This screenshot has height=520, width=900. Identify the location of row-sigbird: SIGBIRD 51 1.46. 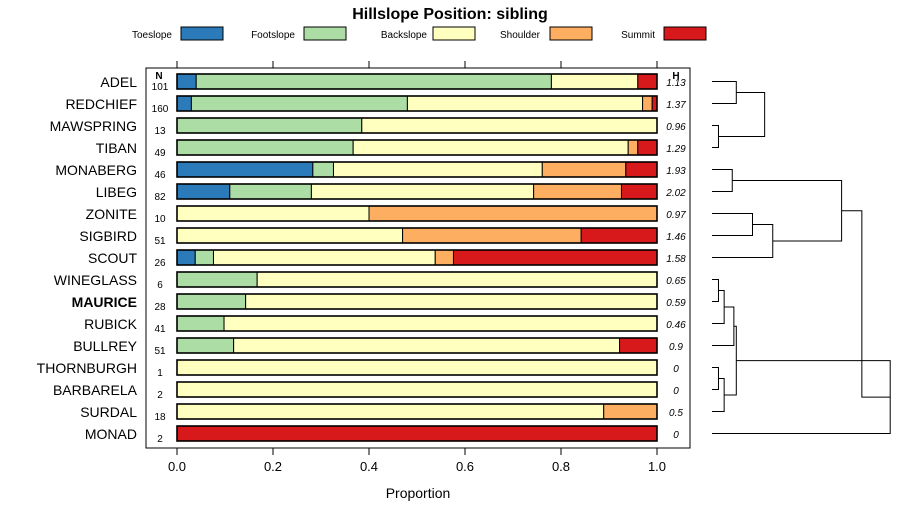
(382, 237).